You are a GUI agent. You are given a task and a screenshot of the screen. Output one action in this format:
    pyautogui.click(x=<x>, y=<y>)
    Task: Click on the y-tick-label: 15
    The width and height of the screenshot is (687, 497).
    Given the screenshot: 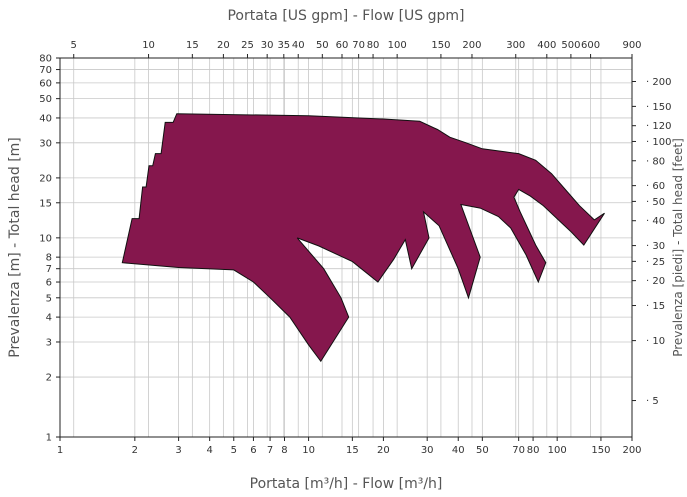 What is the action you would take?
    pyautogui.click(x=45, y=203)
    